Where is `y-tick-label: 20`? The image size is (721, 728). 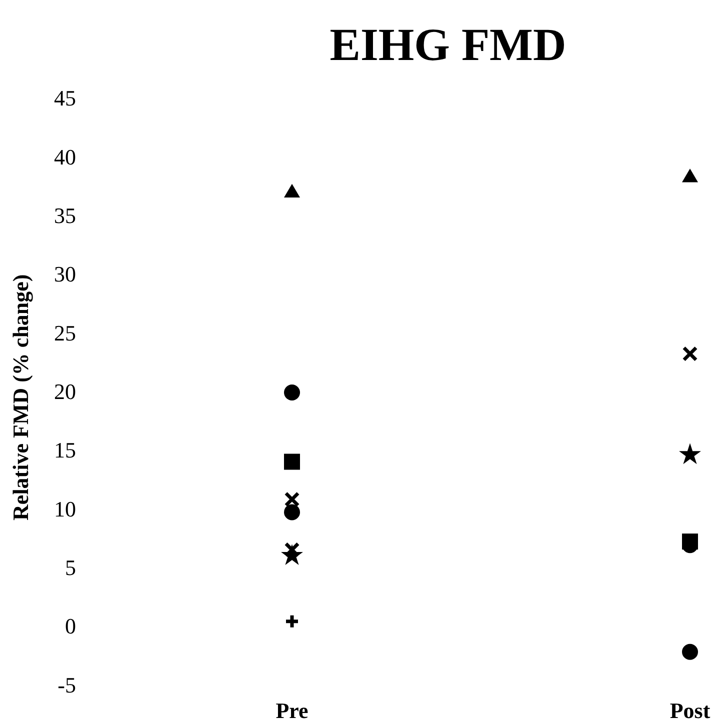
y-tick-label: 20 is located at coordinates (65, 391).